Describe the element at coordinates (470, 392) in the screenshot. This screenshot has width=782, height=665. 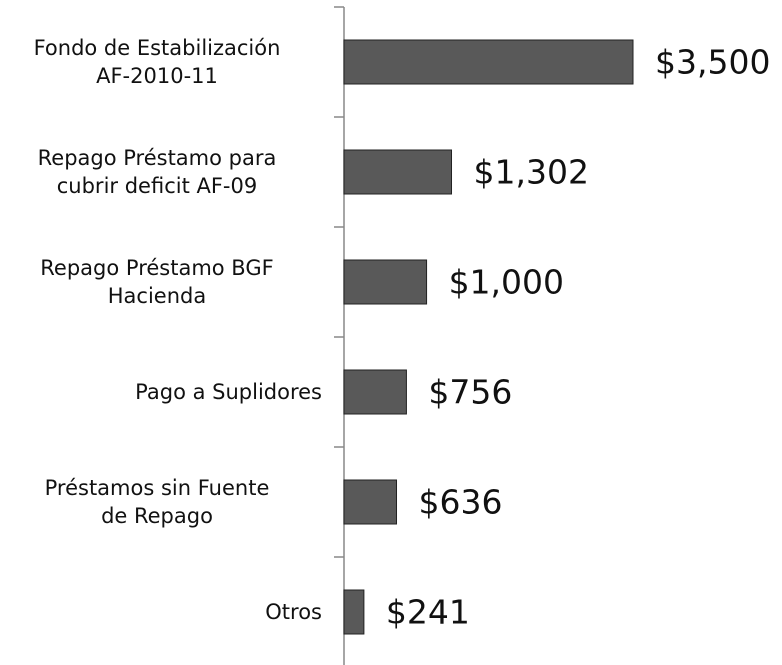
I see `value-label: $756` at that location.